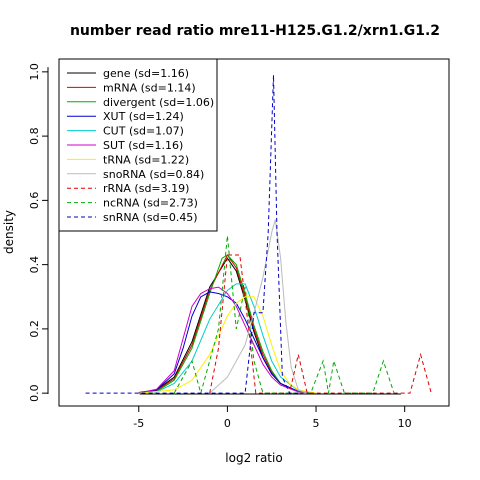 The width and height of the screenshot is (480, 480). I want to click on legend-entry-label: CUT (sd=1.07), so click(143, 131).